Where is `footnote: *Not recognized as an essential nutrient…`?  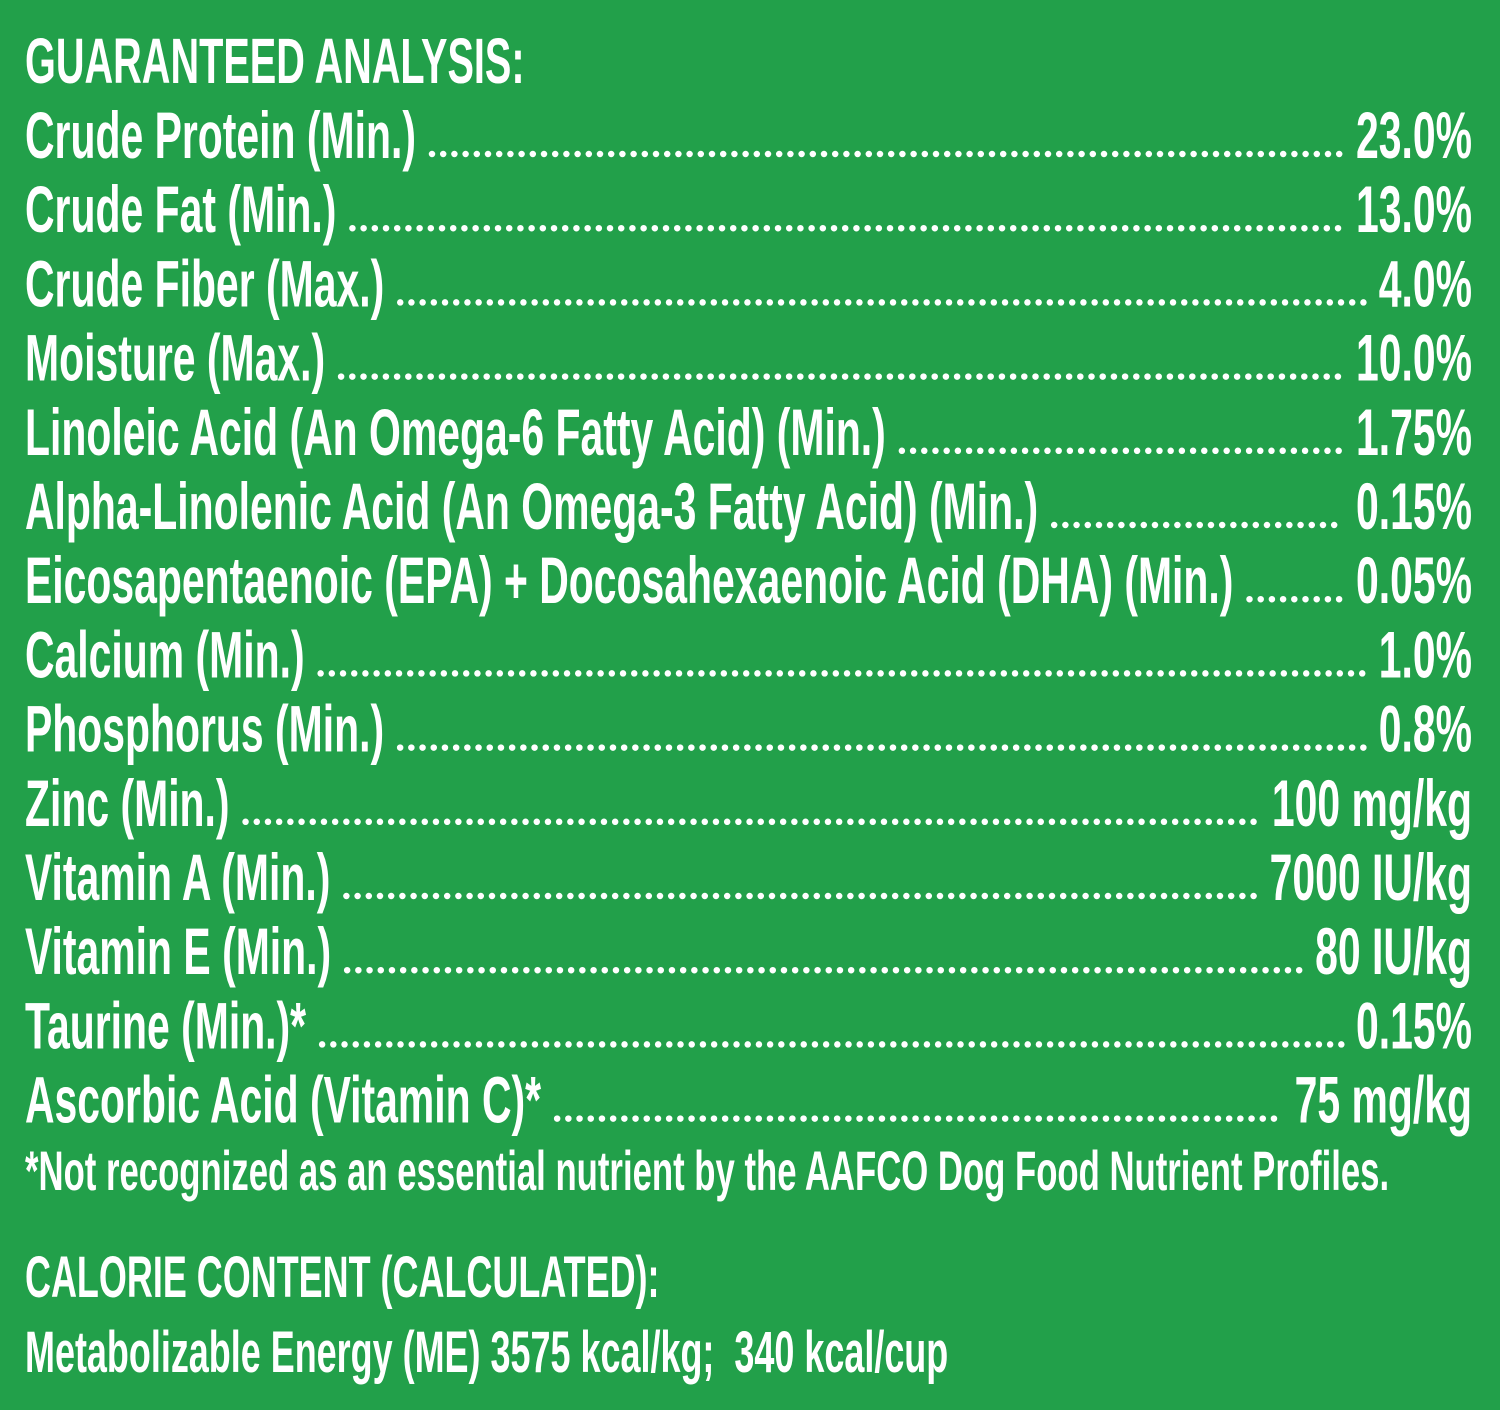
footnote: *Not recognized as an essential nutrient… is located at coordinates (707, 1171).